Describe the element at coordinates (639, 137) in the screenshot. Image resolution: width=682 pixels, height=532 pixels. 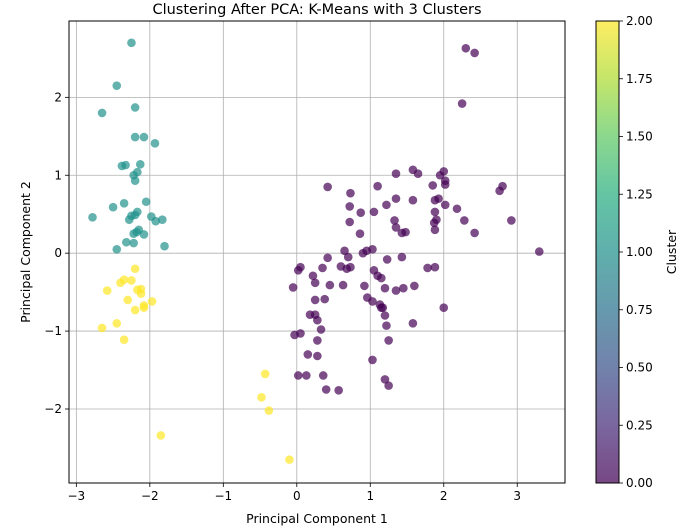
I see `colorbar-tick-label: 1.50` at that location.